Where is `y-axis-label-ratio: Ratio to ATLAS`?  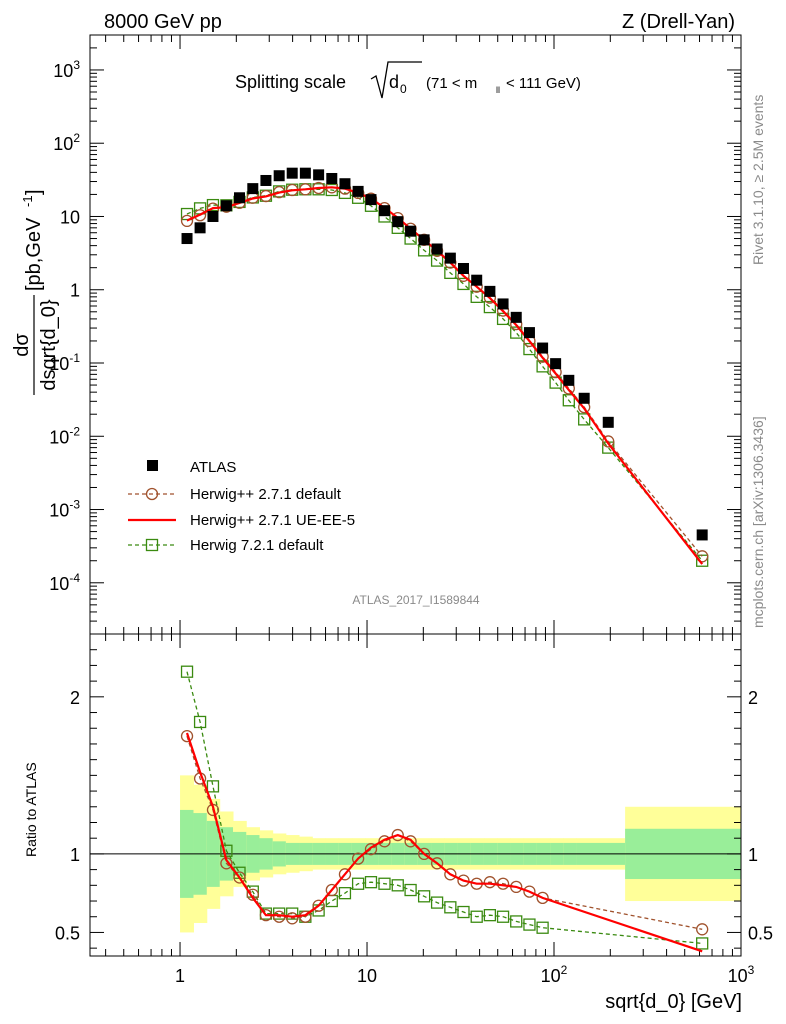
y-axis-label-ratio: Ratio to ATLAS is located at coordinates (31, 809).